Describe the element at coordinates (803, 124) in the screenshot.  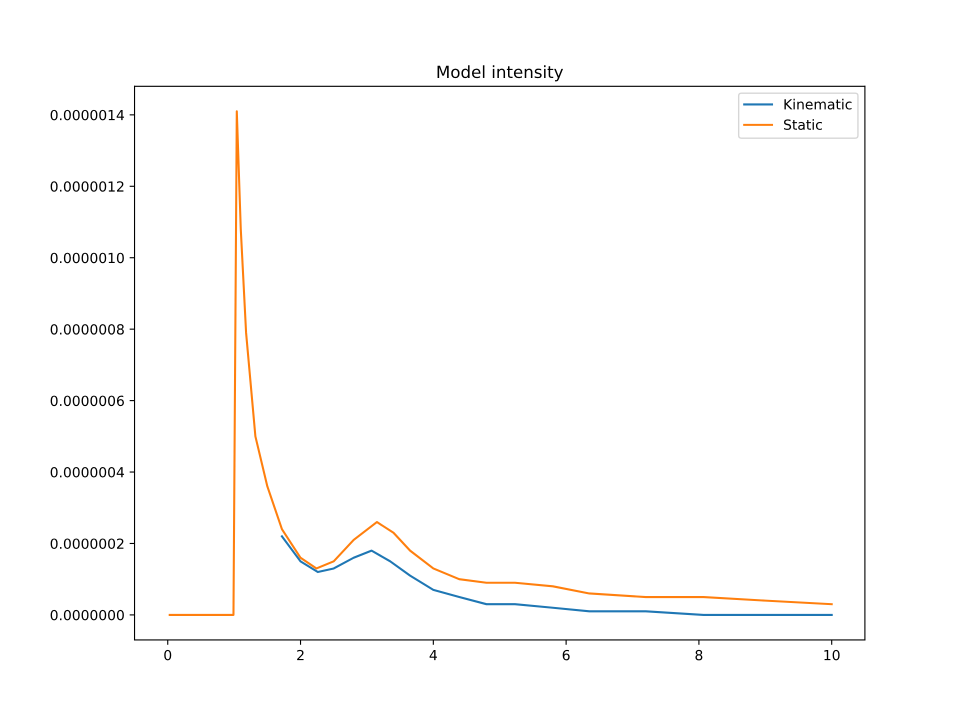
I see `legend-label: Static` at that location.